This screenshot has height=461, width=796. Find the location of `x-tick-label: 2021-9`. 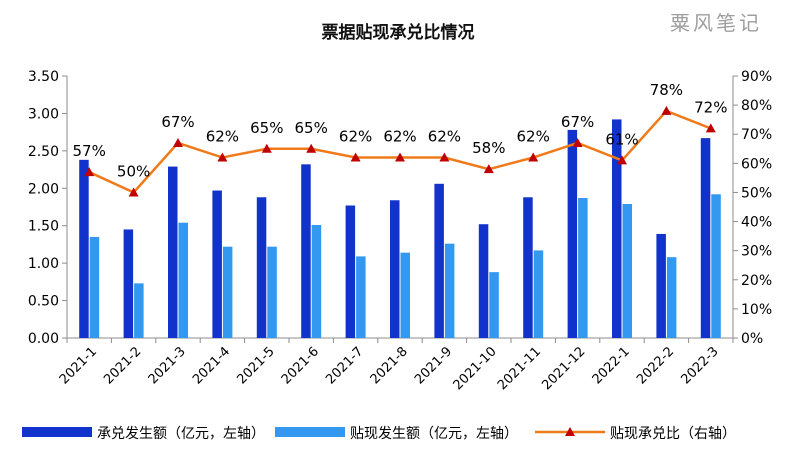

x-tick-label: 2021-9 is located at coordinates (433, 365).